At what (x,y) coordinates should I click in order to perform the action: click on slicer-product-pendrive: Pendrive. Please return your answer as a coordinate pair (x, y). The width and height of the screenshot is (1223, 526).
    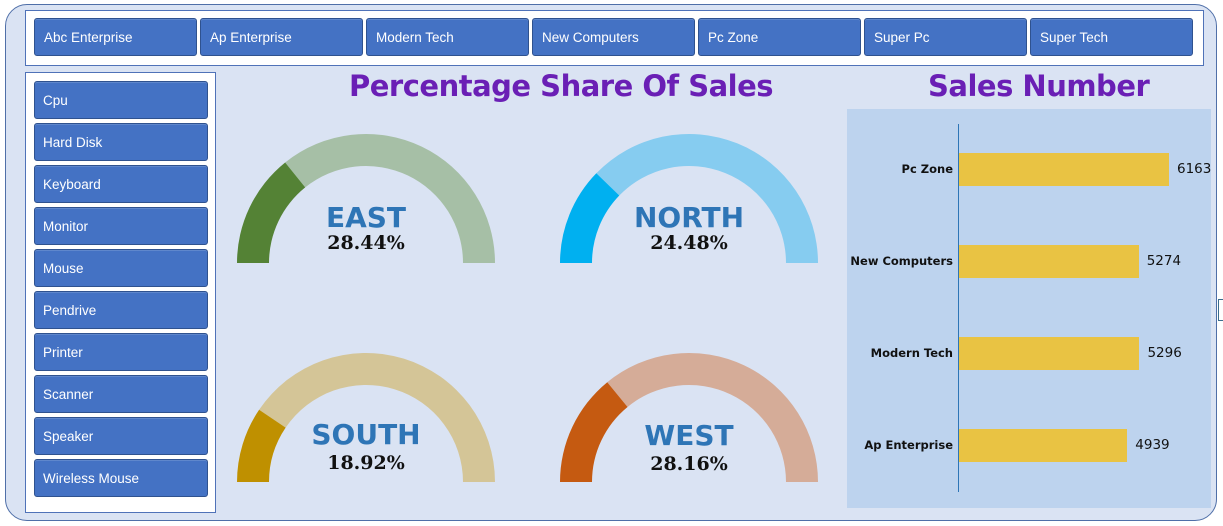
    Looking at the image, I should click on (121, 310).